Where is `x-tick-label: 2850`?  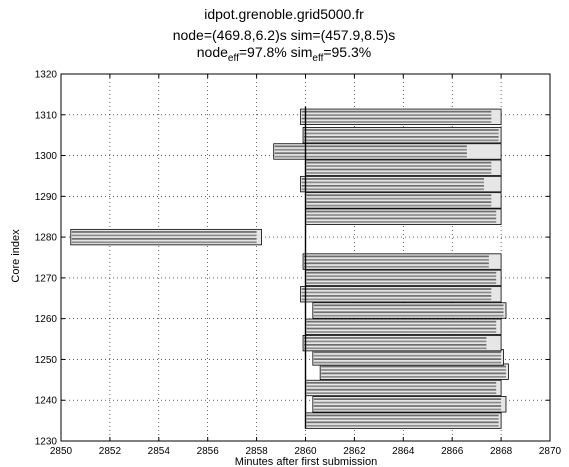
x-tick-label: 2850 is located at coordinates (61, 451).